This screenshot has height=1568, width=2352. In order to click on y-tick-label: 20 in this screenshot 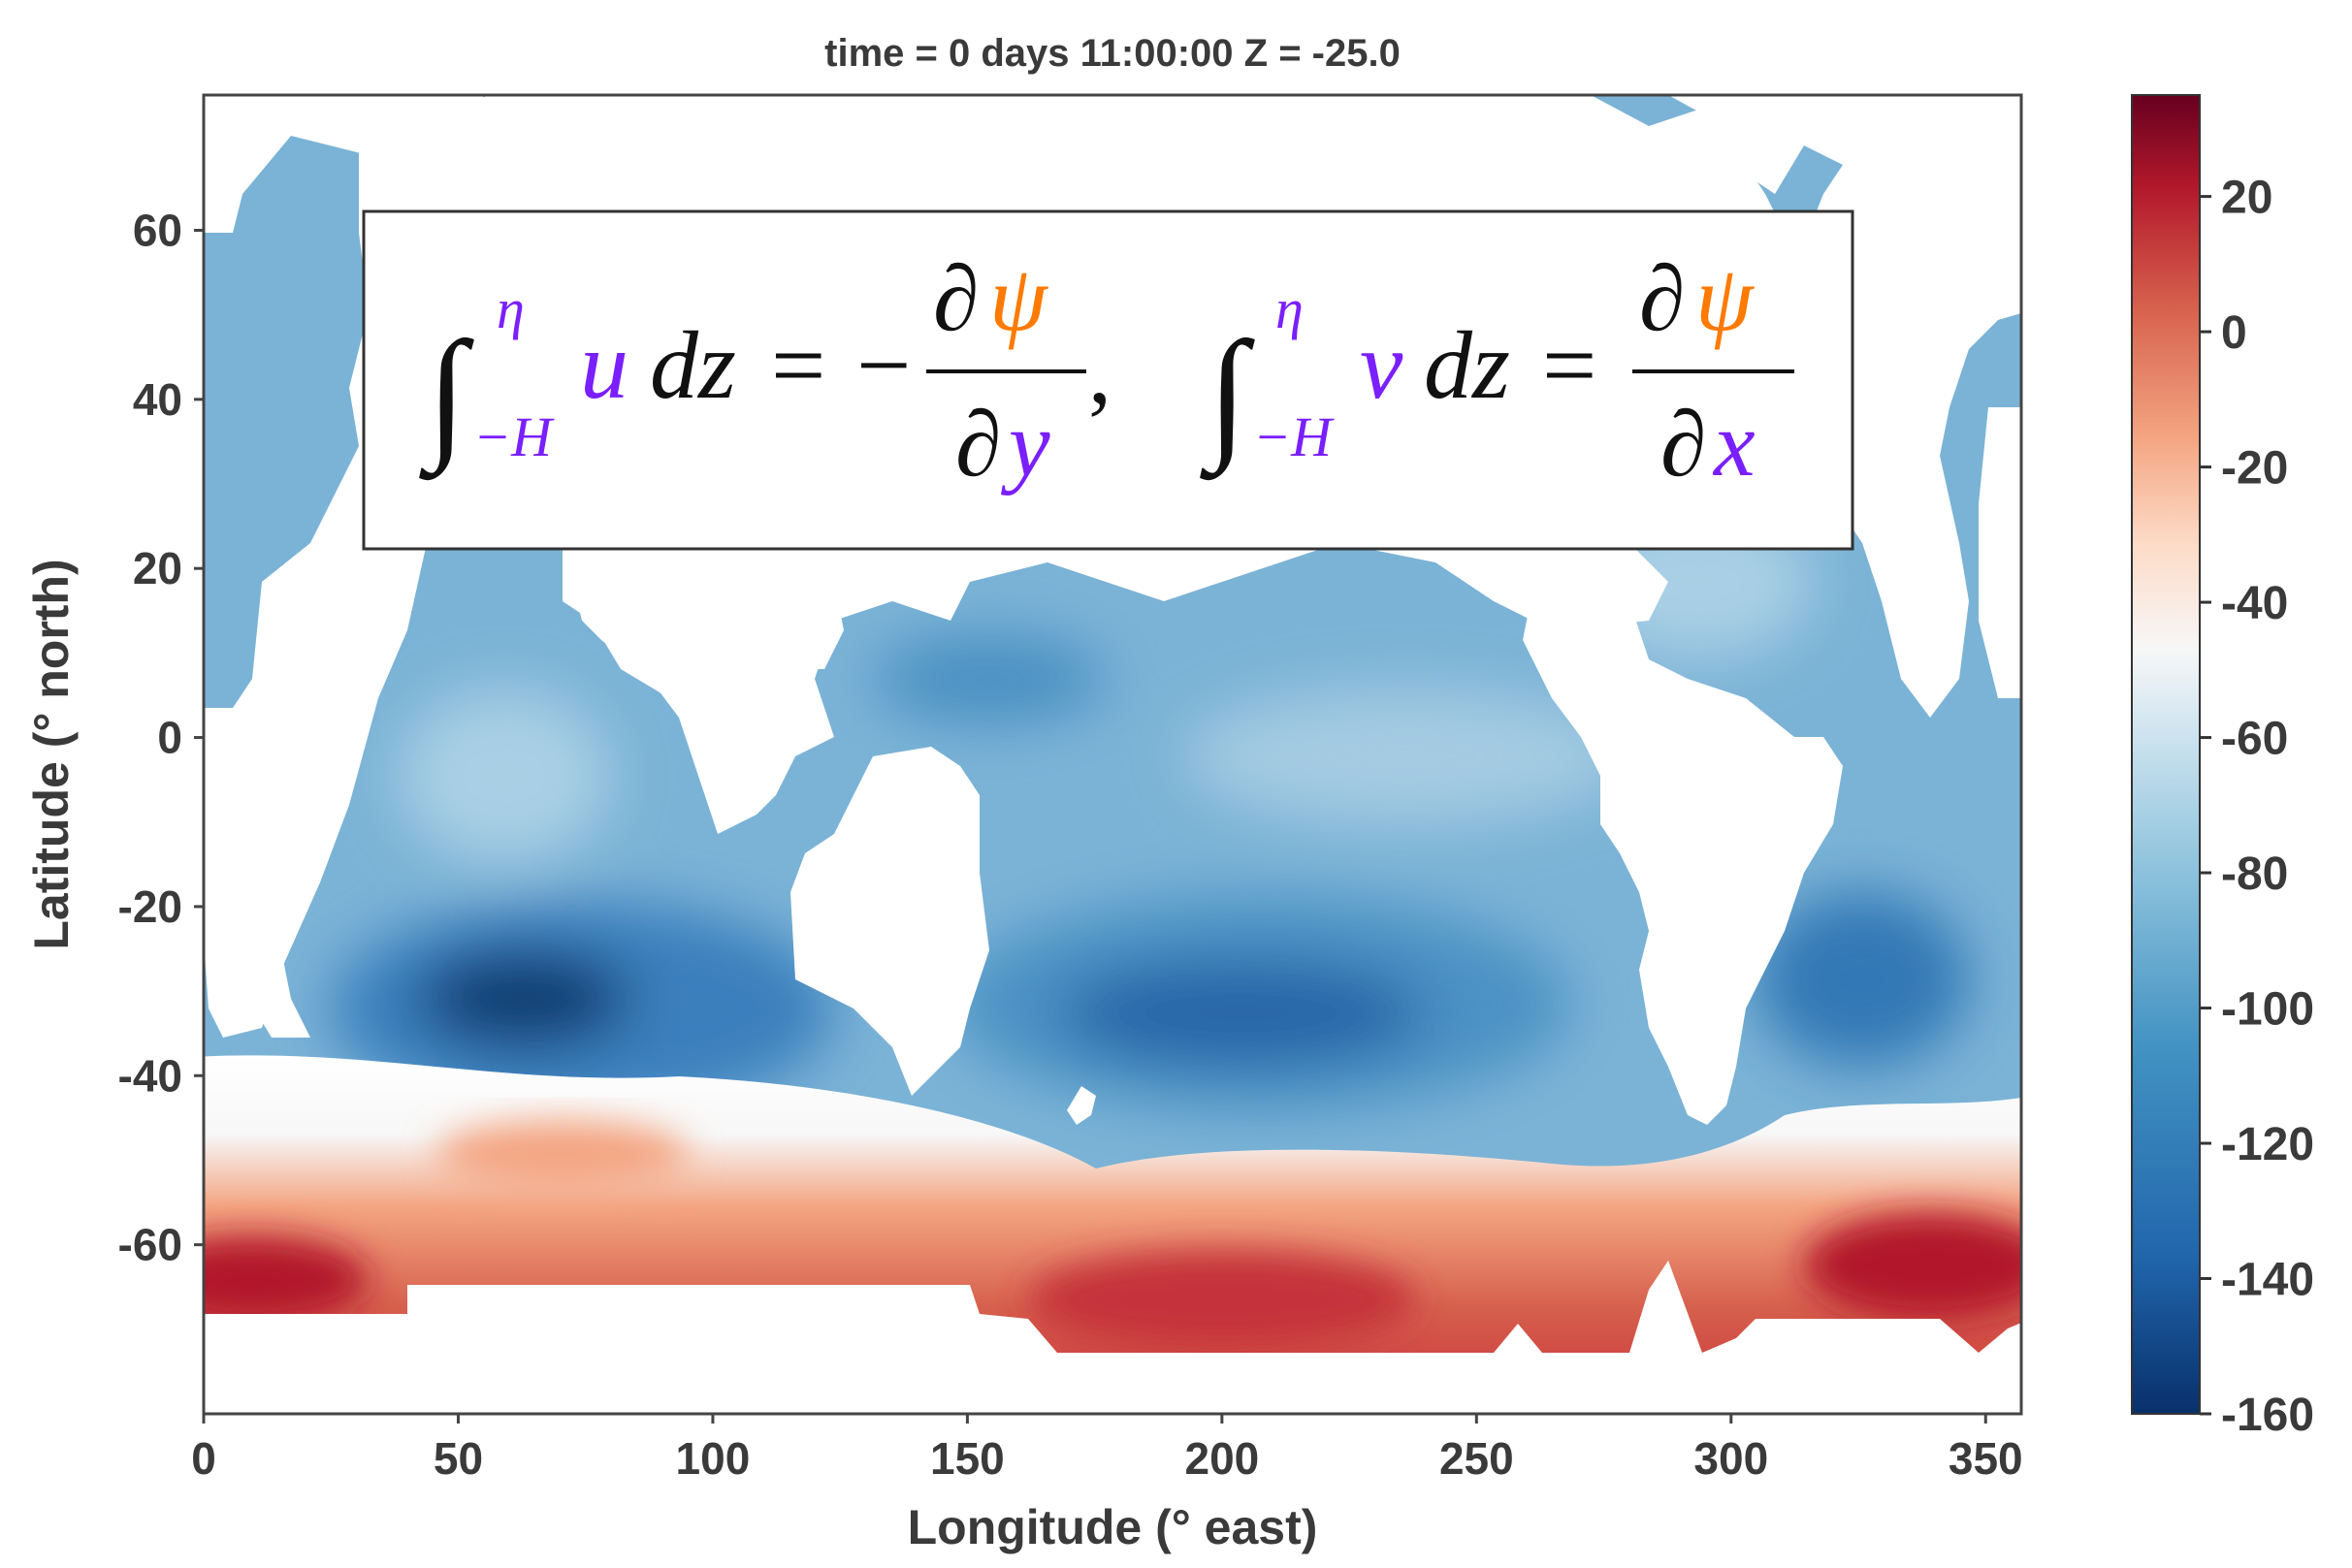, I will do `click(157, 568)`.